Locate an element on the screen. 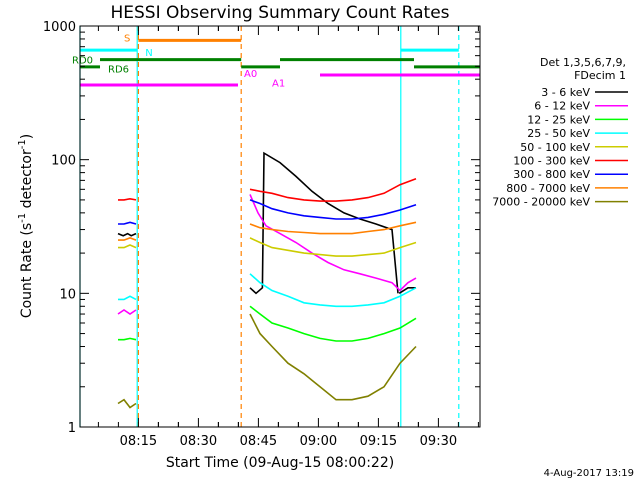 The height and width of the screenshot is (480, 640). legend-label-7: 800 - 7000 keV is located at coordinates (548, 188).